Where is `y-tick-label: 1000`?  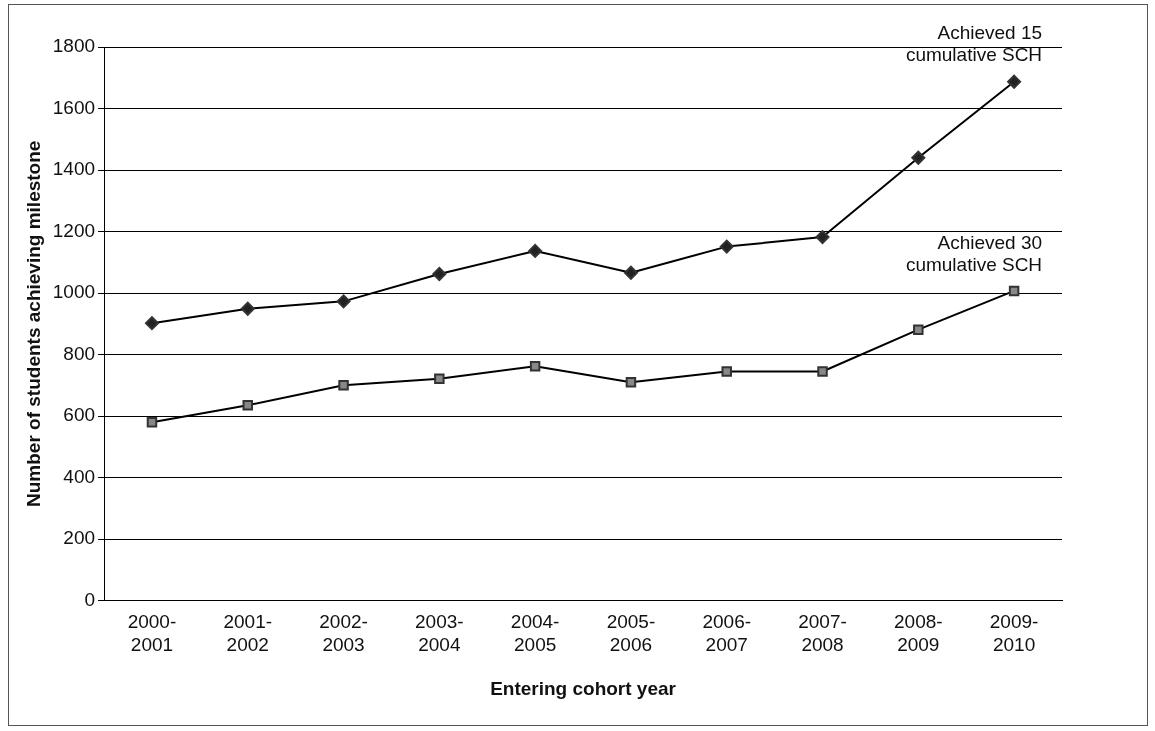 y-tick-label: 1000 is located at coordinates (74, 292).